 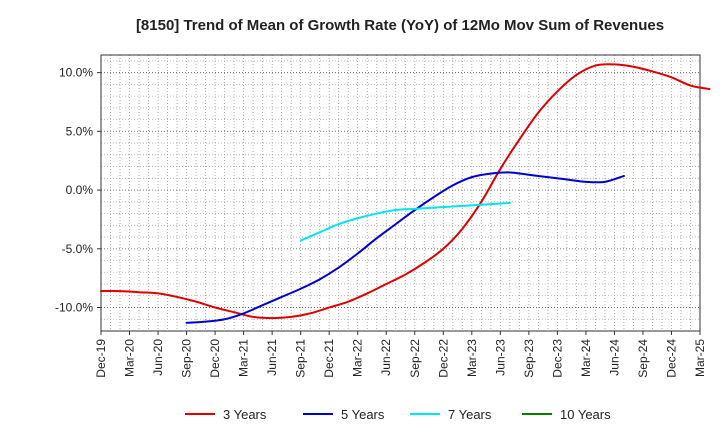 I want to click on x-tick-label: Mar-24, so click(x=586, y=358).